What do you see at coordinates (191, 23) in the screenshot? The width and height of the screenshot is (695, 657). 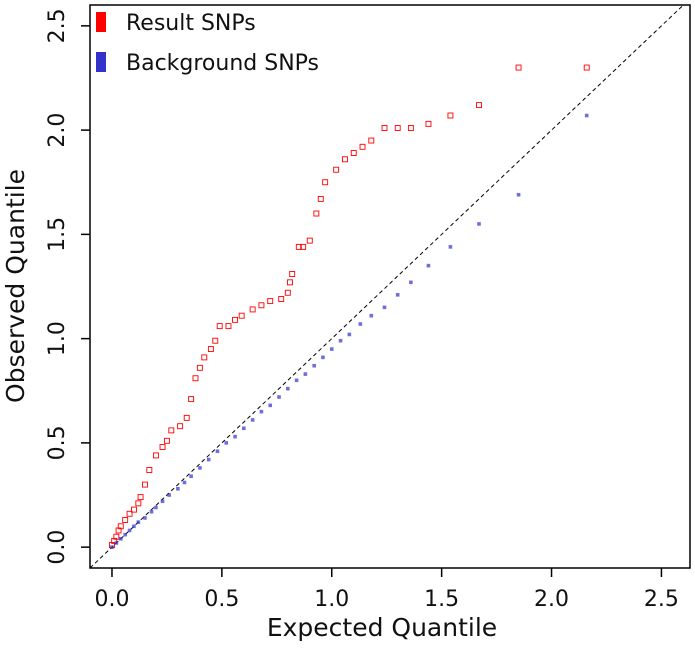 I see `legend-label: Result SNPs` at bounding box center [191, 23].